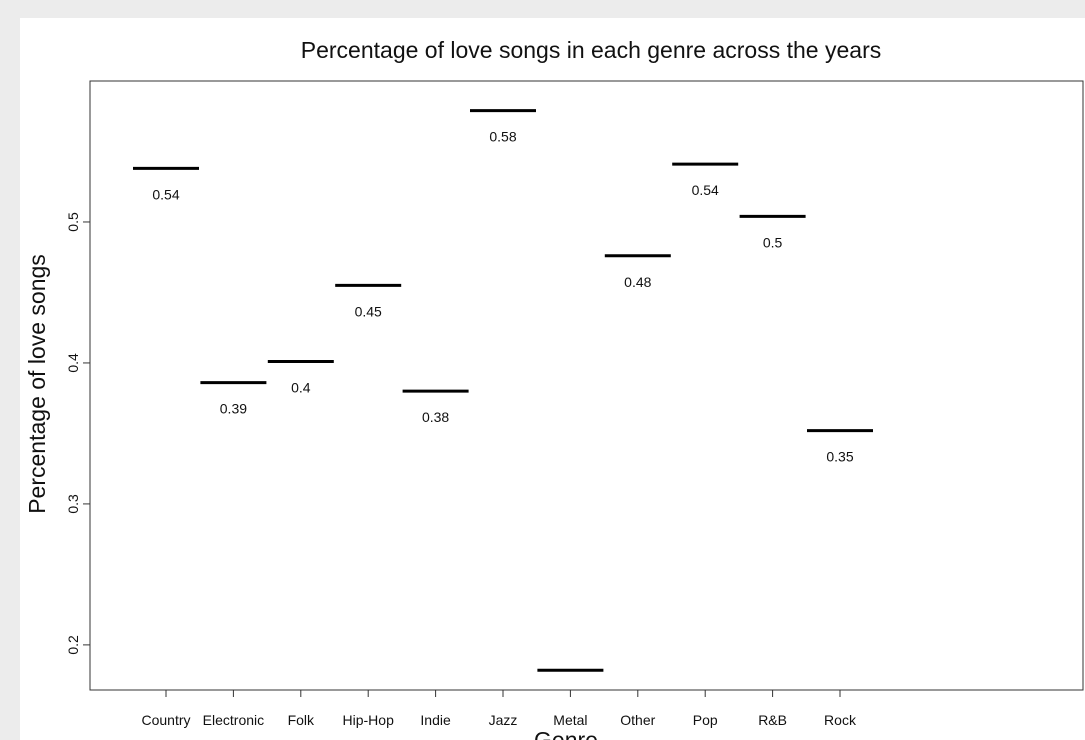  I want to click on y-tick-label: 0.3, so click(73, 504).